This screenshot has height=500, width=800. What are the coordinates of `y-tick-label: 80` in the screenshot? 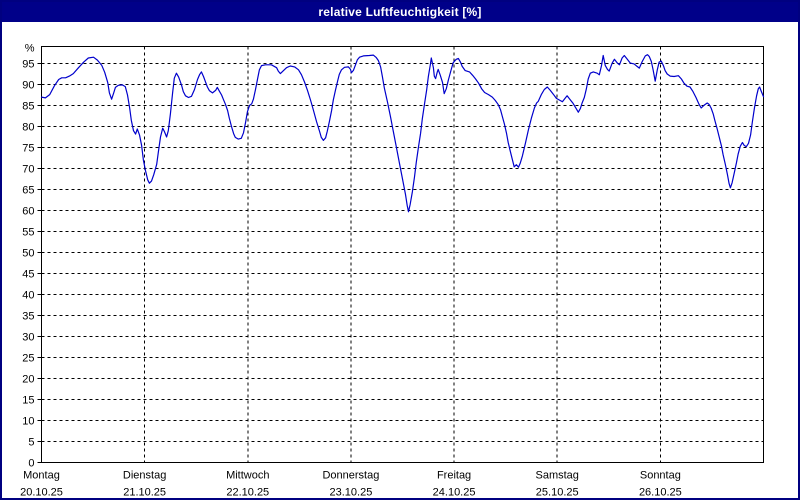 It's located at (28, 128).